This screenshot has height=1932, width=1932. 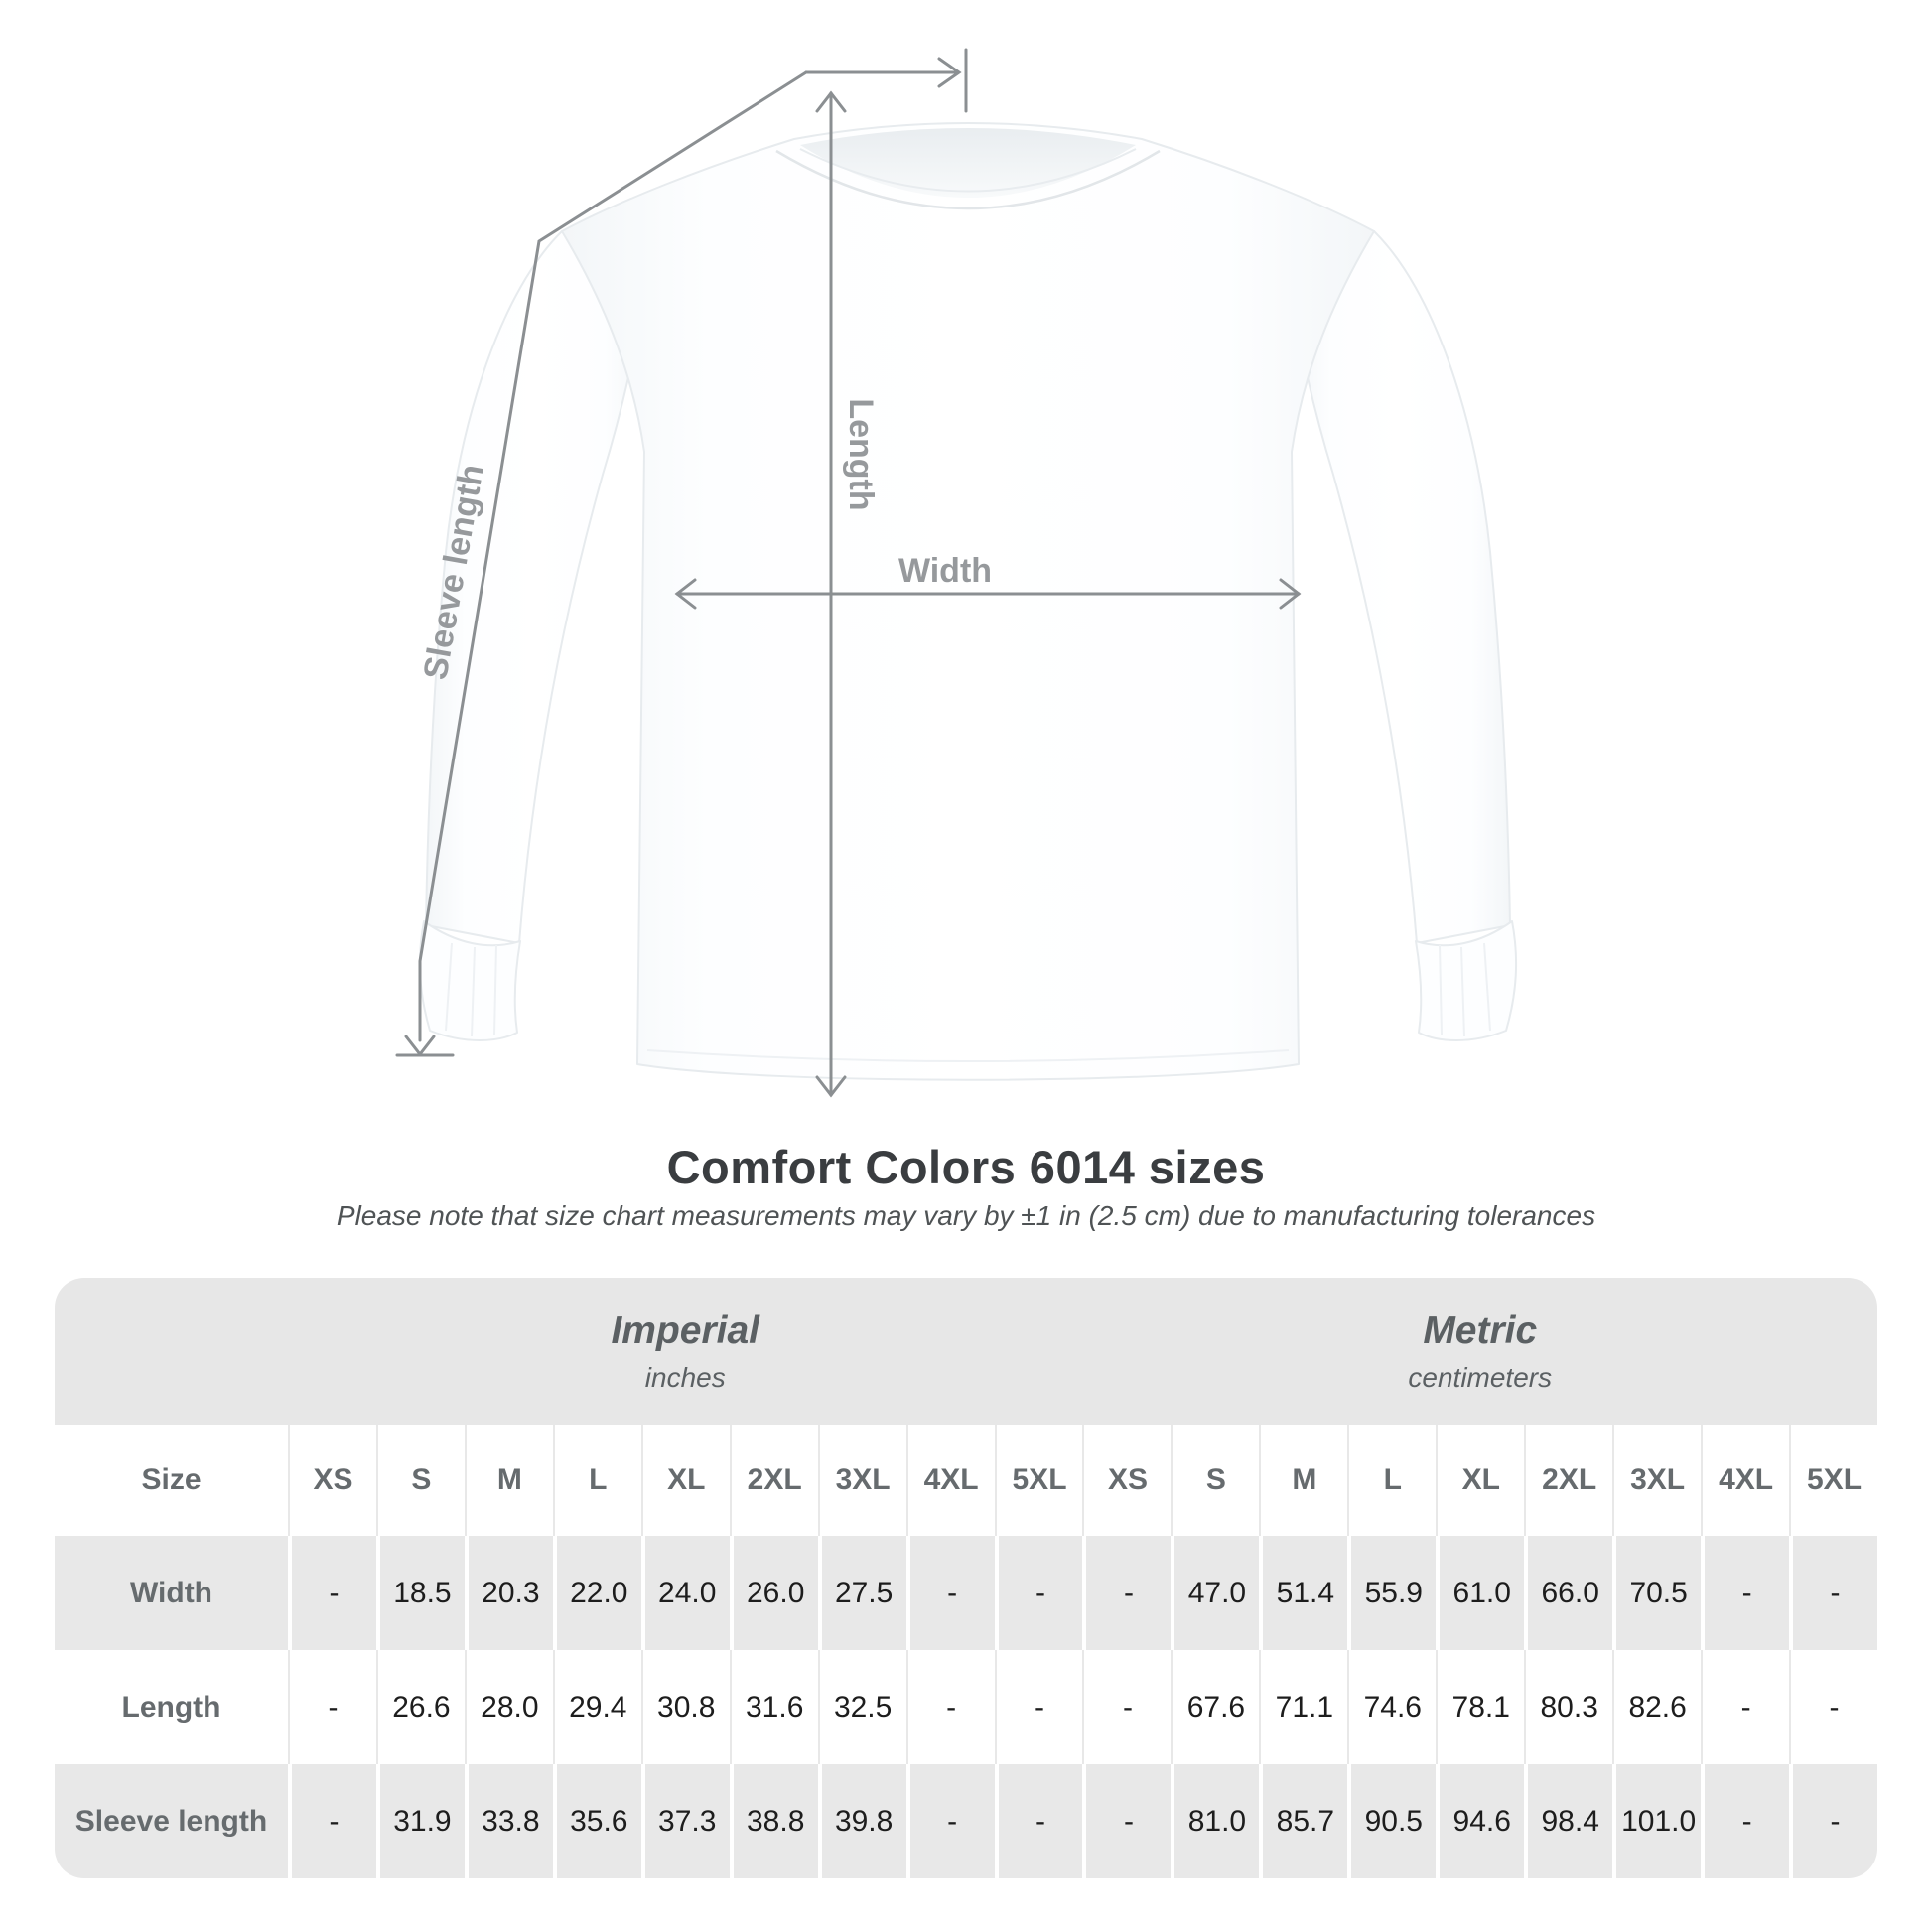 What do you see at coordinates (1480, 1707) in the screenshot?
I see `table-cell: 78.1` at bounding box center [1480, 1707].